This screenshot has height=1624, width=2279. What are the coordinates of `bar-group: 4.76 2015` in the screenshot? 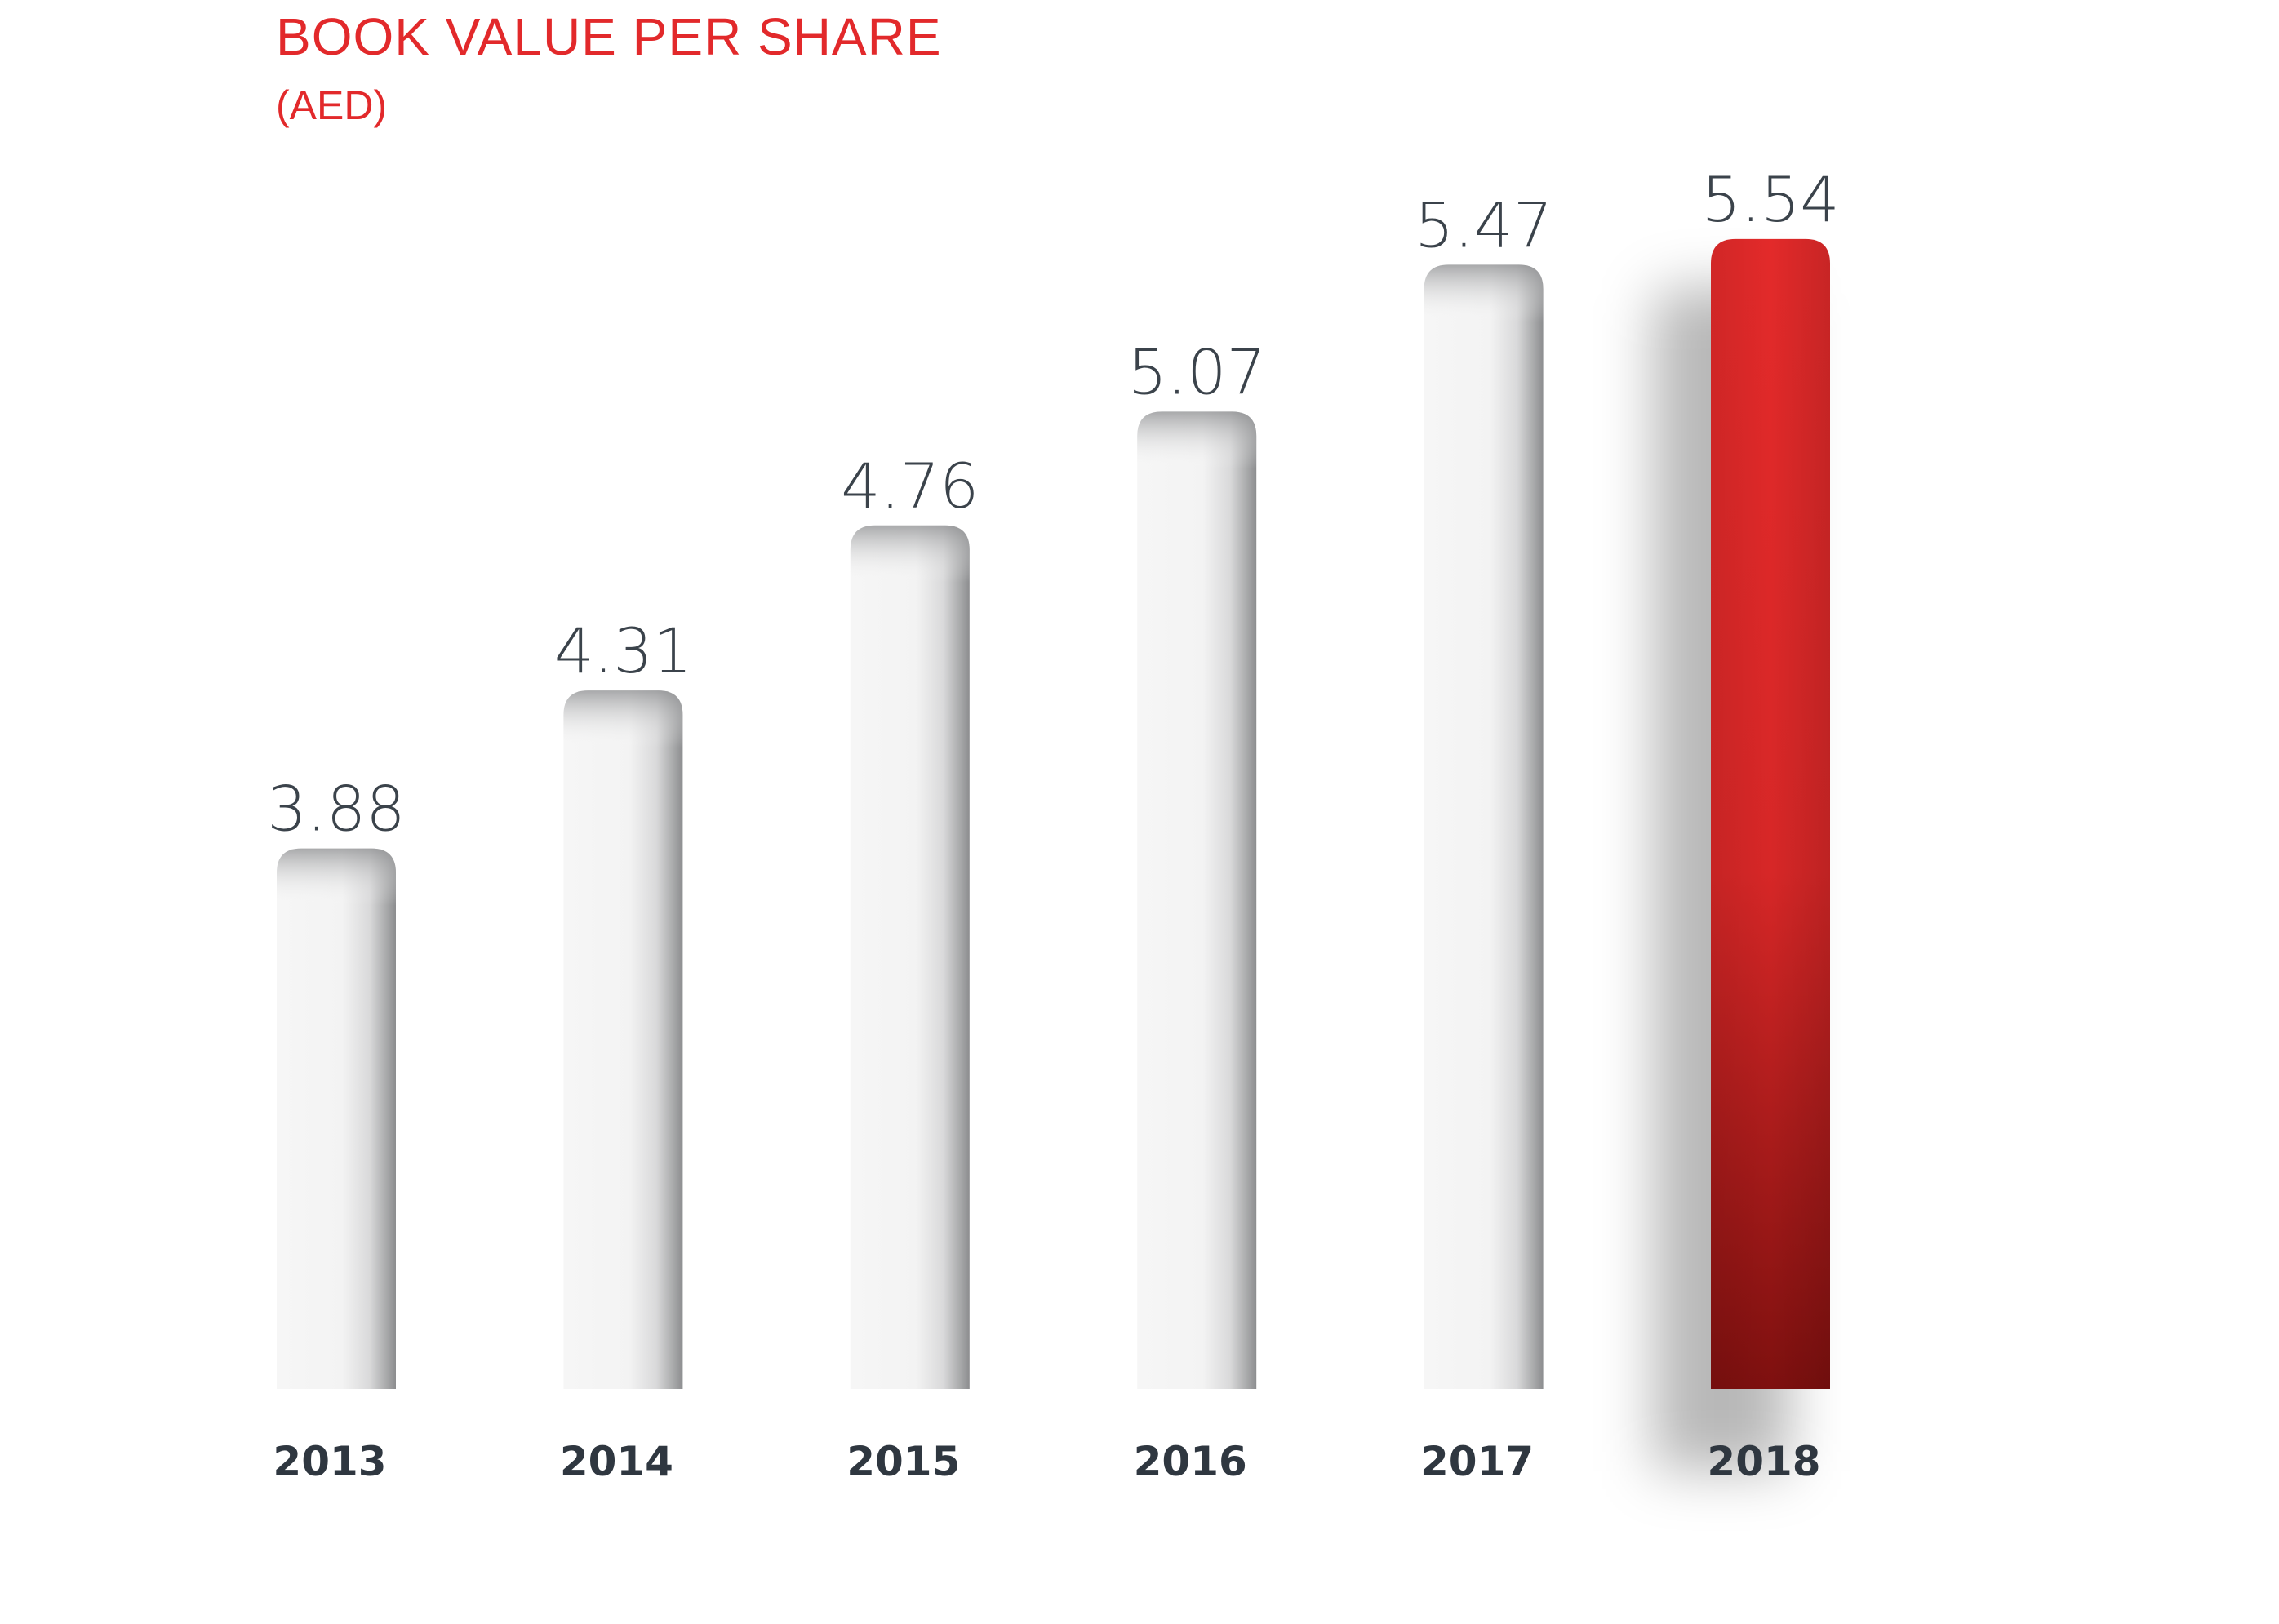 It's located at (910, 967).